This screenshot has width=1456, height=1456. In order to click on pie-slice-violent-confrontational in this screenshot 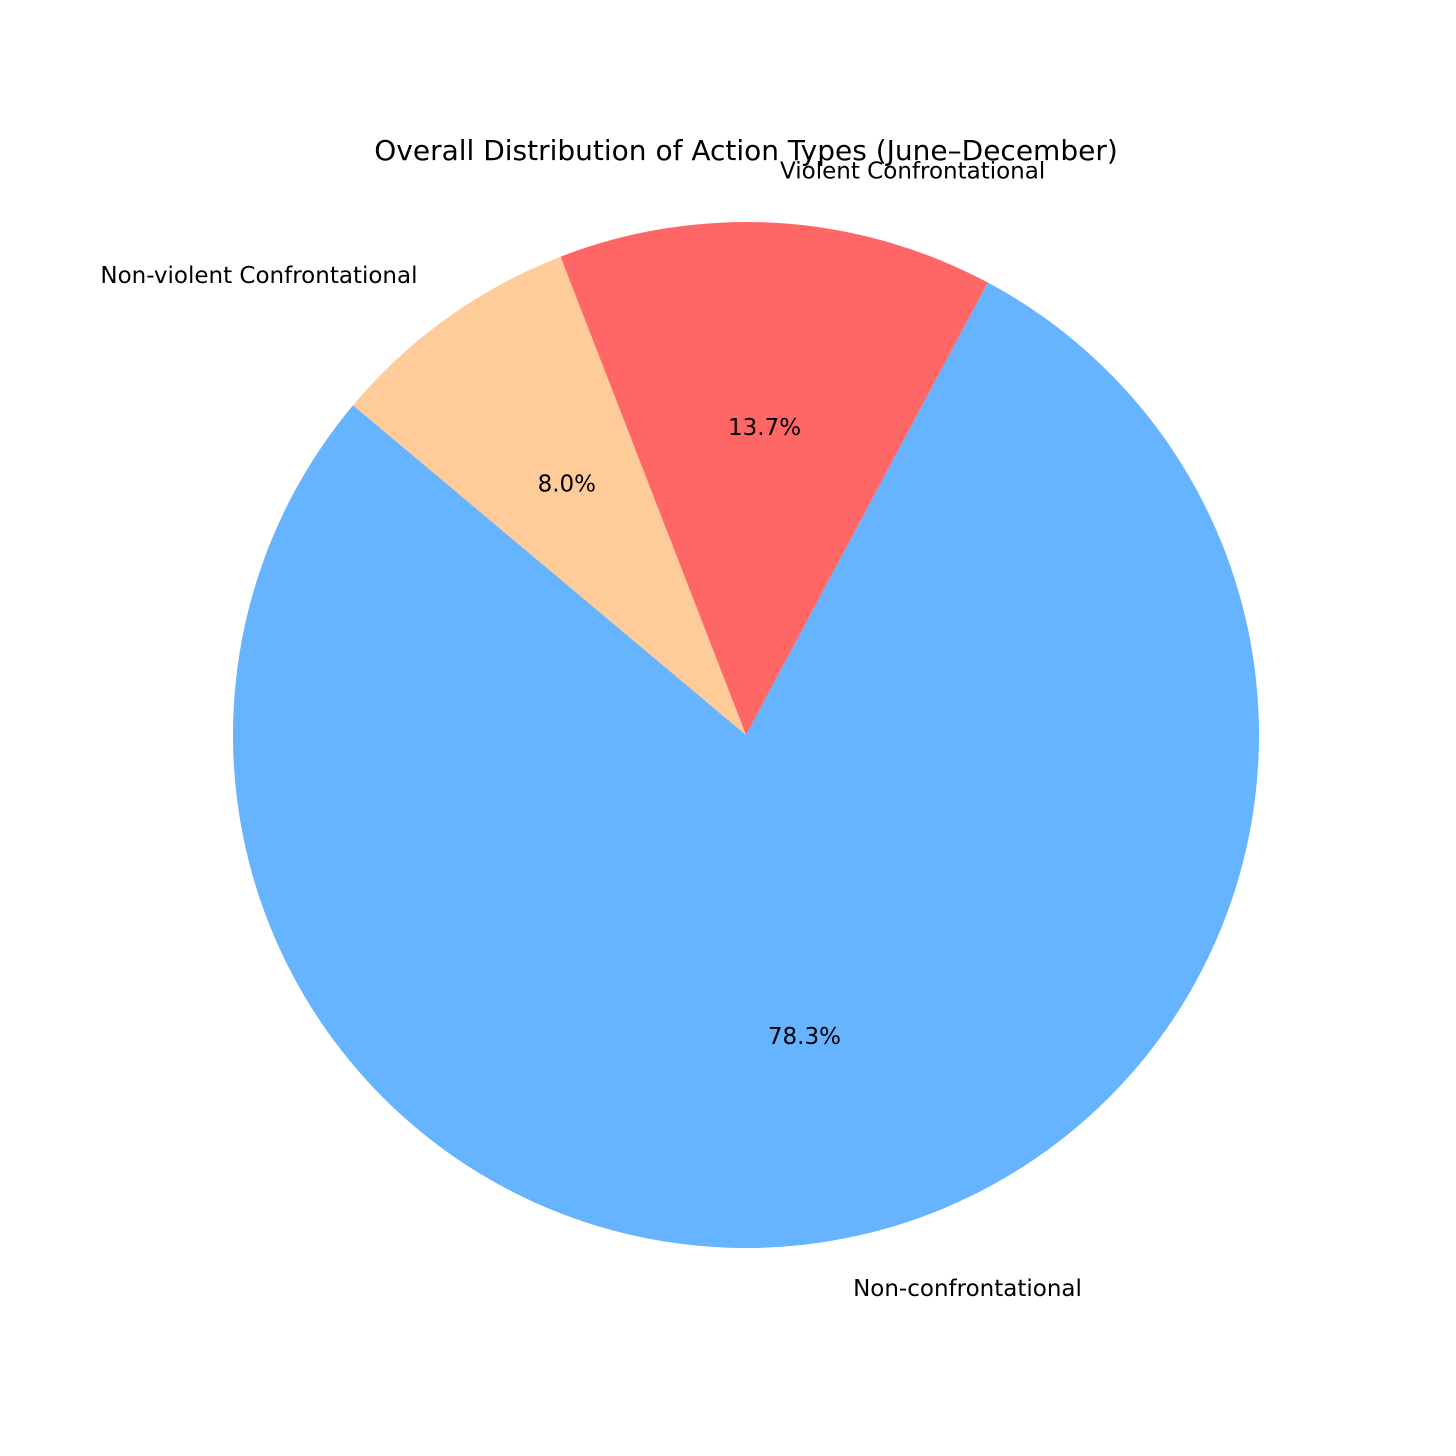, I will do `click(774, 478)`.